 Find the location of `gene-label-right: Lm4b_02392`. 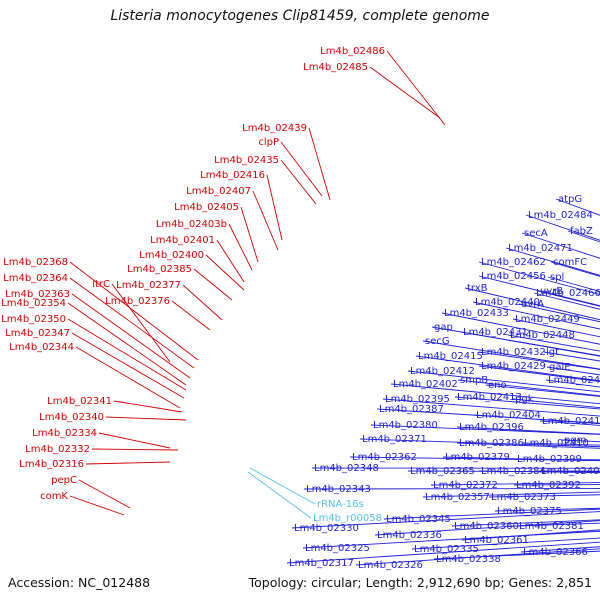

gene-label-right: Lm4b_02392 is located at coordinates (548, 485).